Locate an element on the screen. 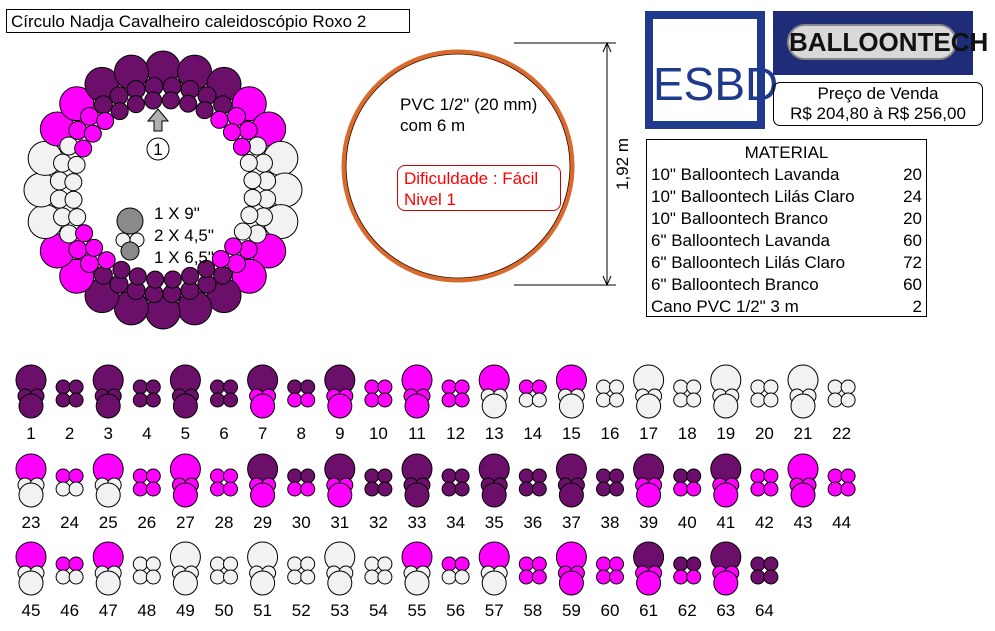 This screenshot has height=631, width=995. cluster-number: 40 is located at coordinates (687, 522).